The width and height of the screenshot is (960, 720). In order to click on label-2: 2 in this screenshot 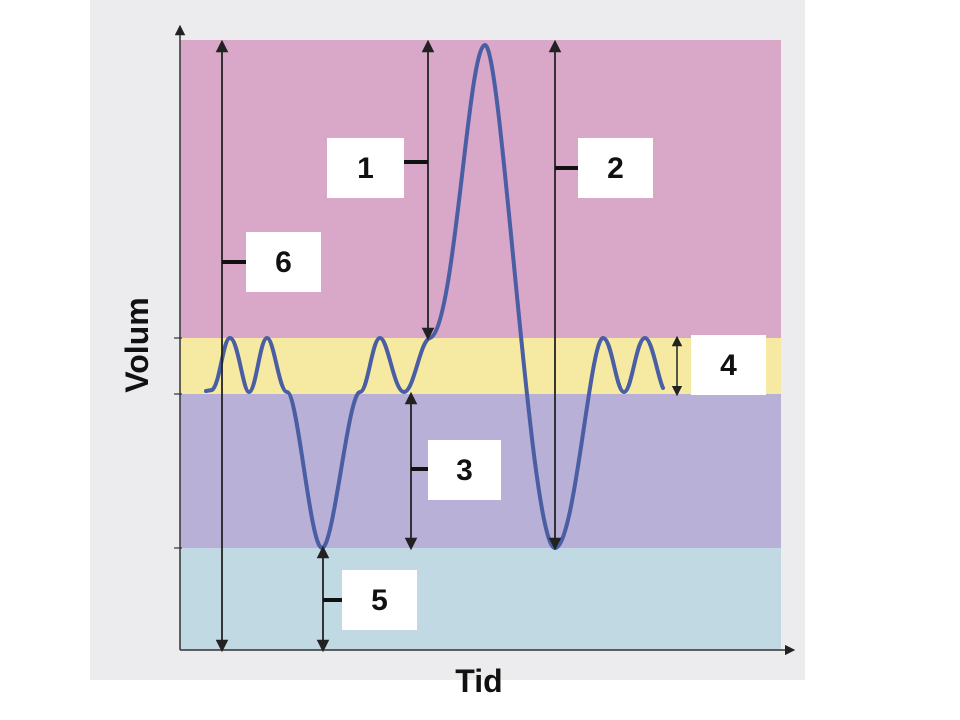, I will do `click(615, 168)`.